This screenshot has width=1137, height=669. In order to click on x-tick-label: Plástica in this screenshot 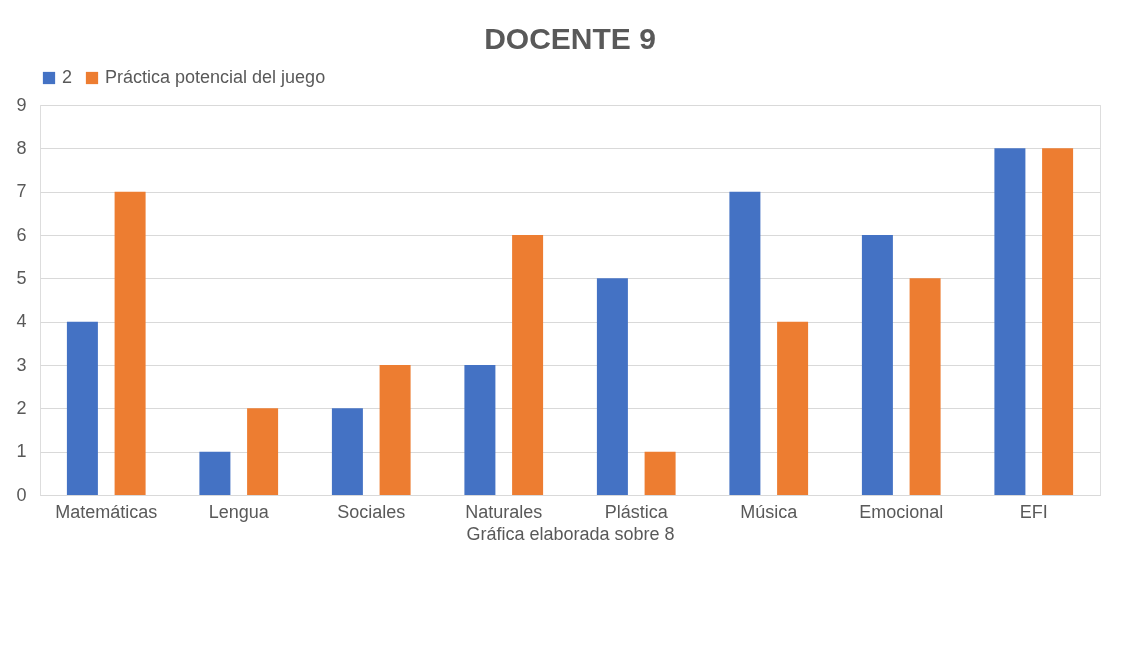, I will do `click(636, 511)`.